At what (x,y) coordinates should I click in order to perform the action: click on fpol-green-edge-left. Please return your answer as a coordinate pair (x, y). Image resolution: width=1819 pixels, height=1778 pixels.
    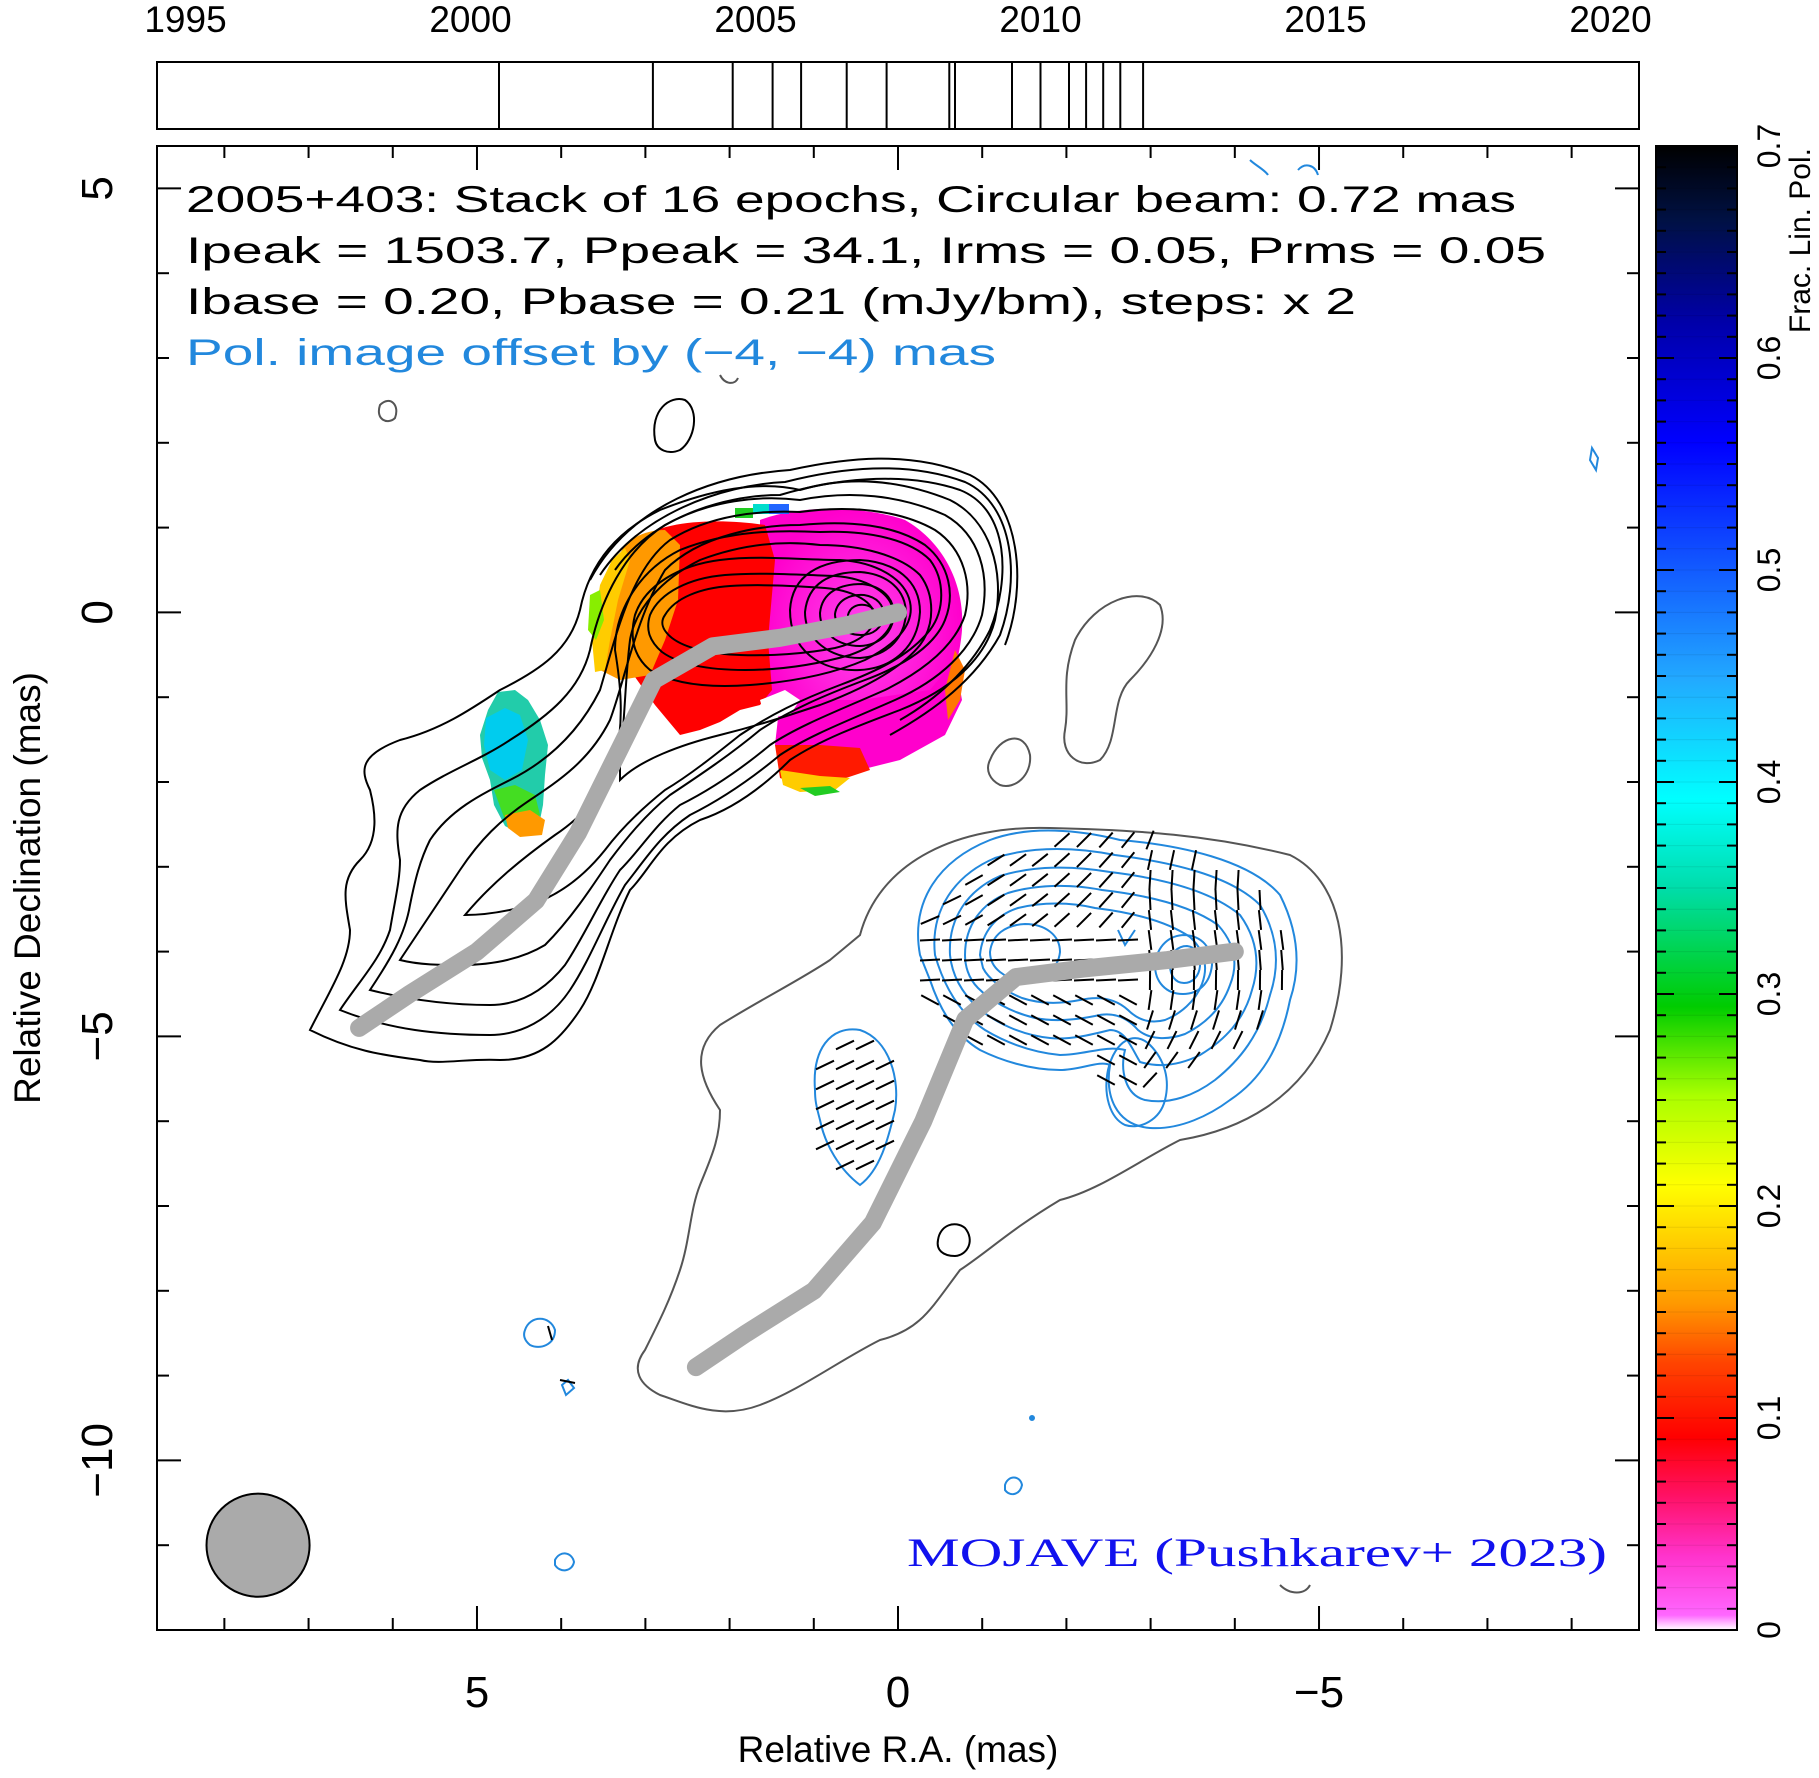
    Looking at the image, I should click on (596, 615).